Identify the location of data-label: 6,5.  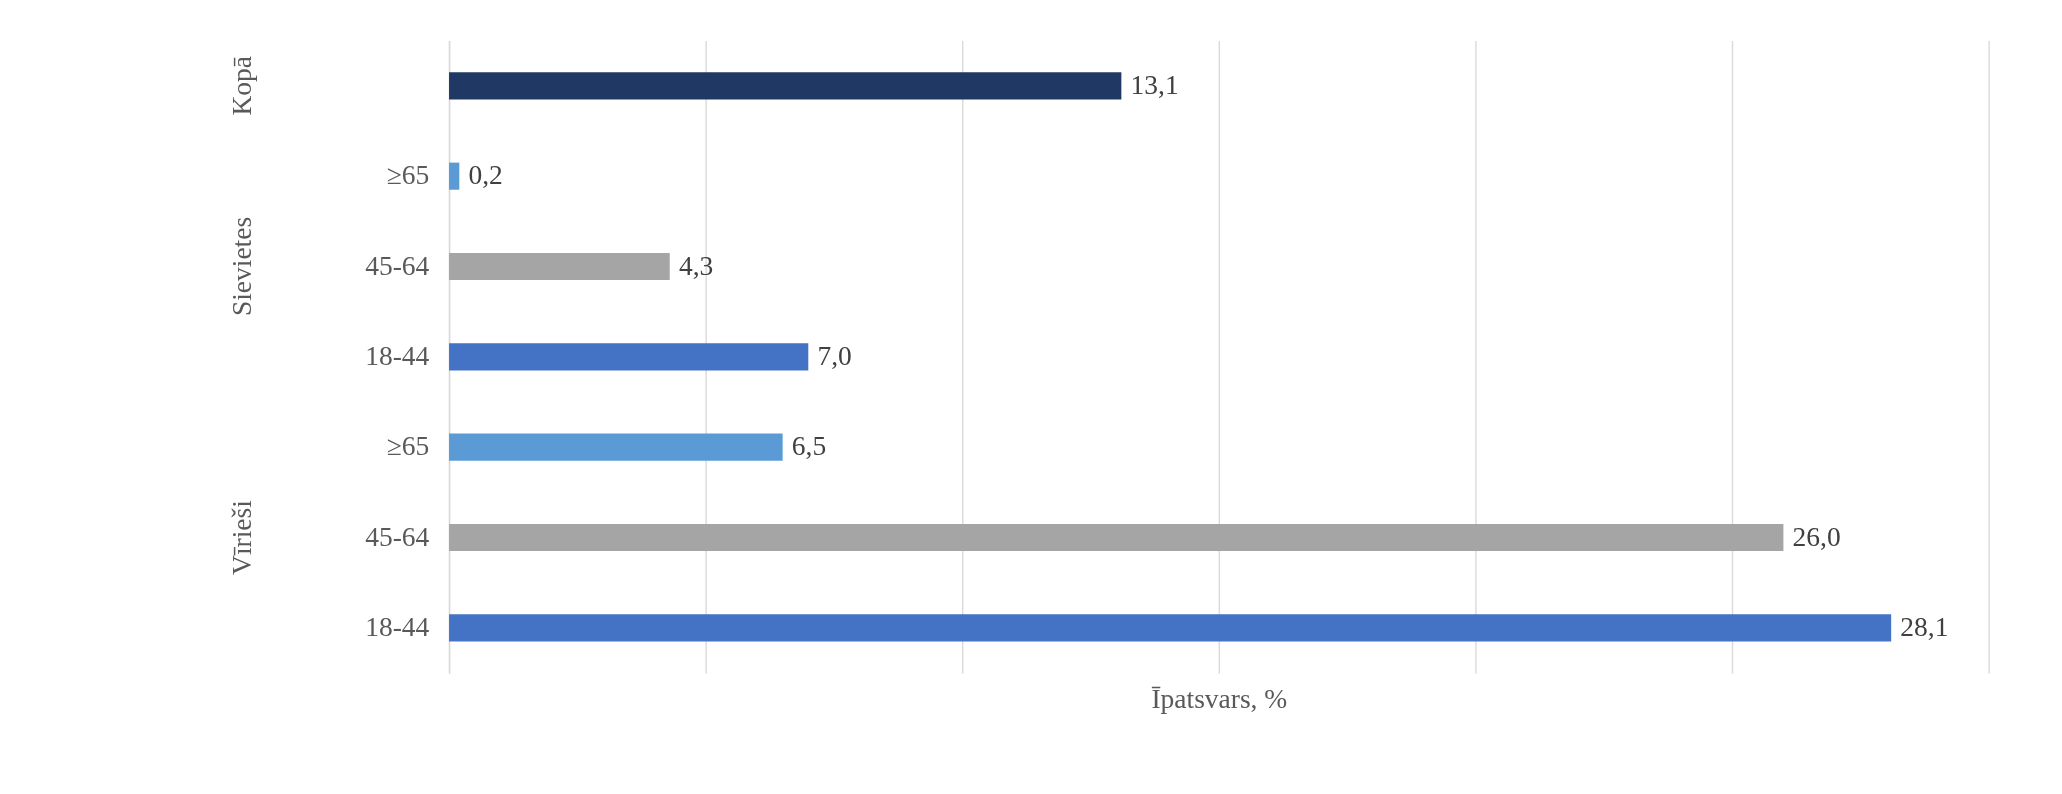
(809, 446).